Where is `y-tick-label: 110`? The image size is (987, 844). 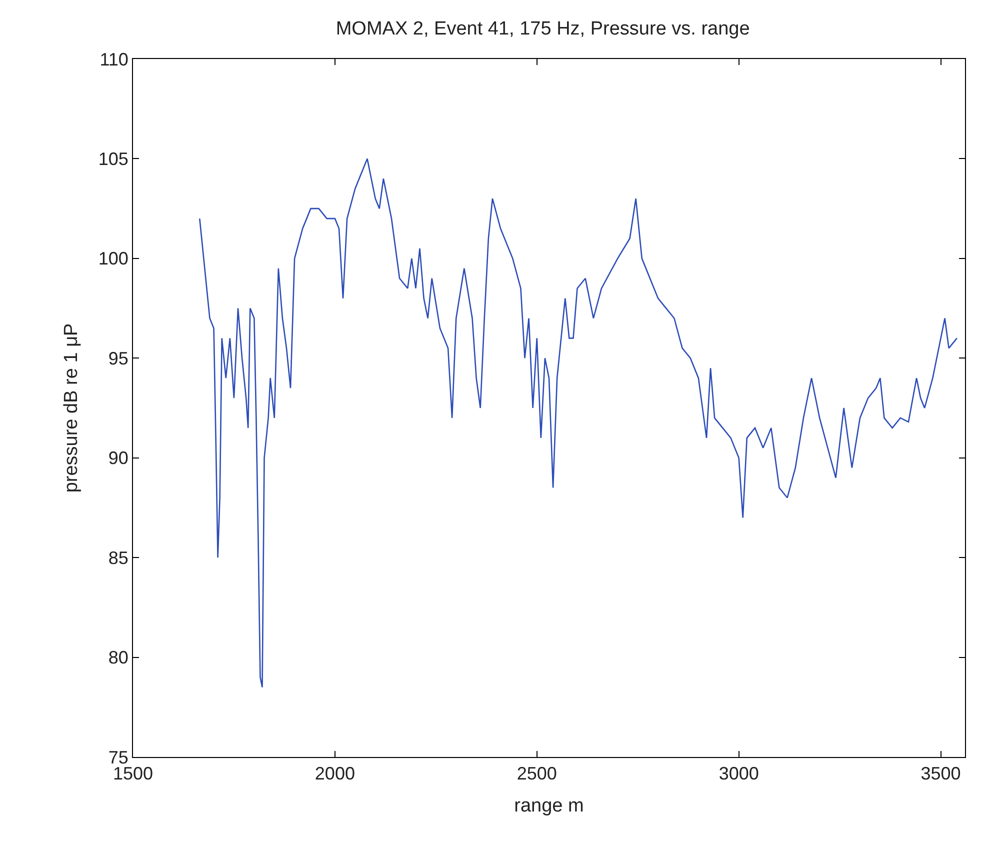
y-tick-label: 110 is located at coordinates (114, 59).